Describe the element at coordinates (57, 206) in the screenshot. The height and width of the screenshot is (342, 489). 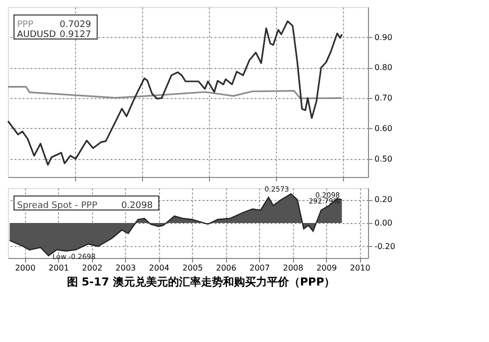
I see `series-label: Spread Spot - PPP` at that location.